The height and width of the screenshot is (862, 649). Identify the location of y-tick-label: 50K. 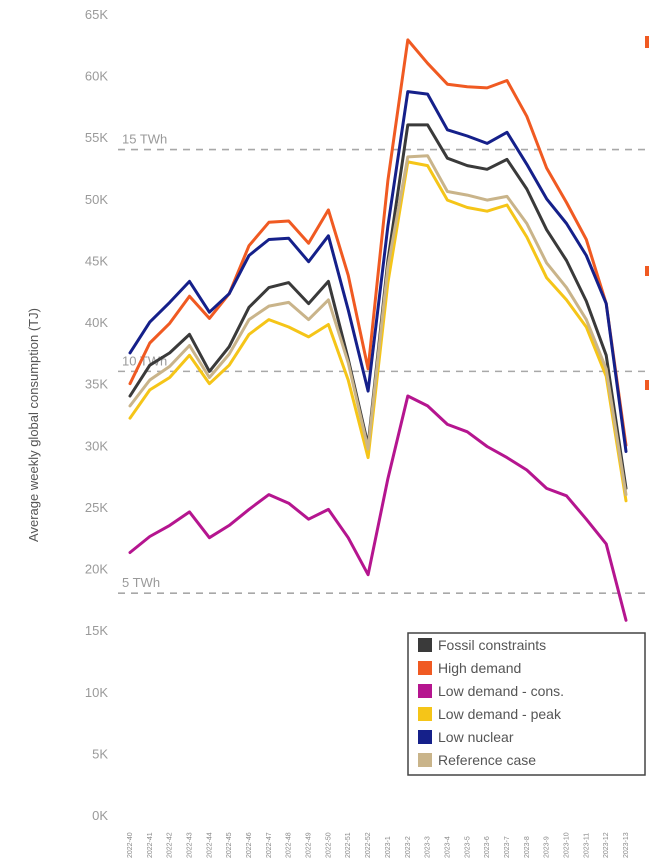
(96, 199).